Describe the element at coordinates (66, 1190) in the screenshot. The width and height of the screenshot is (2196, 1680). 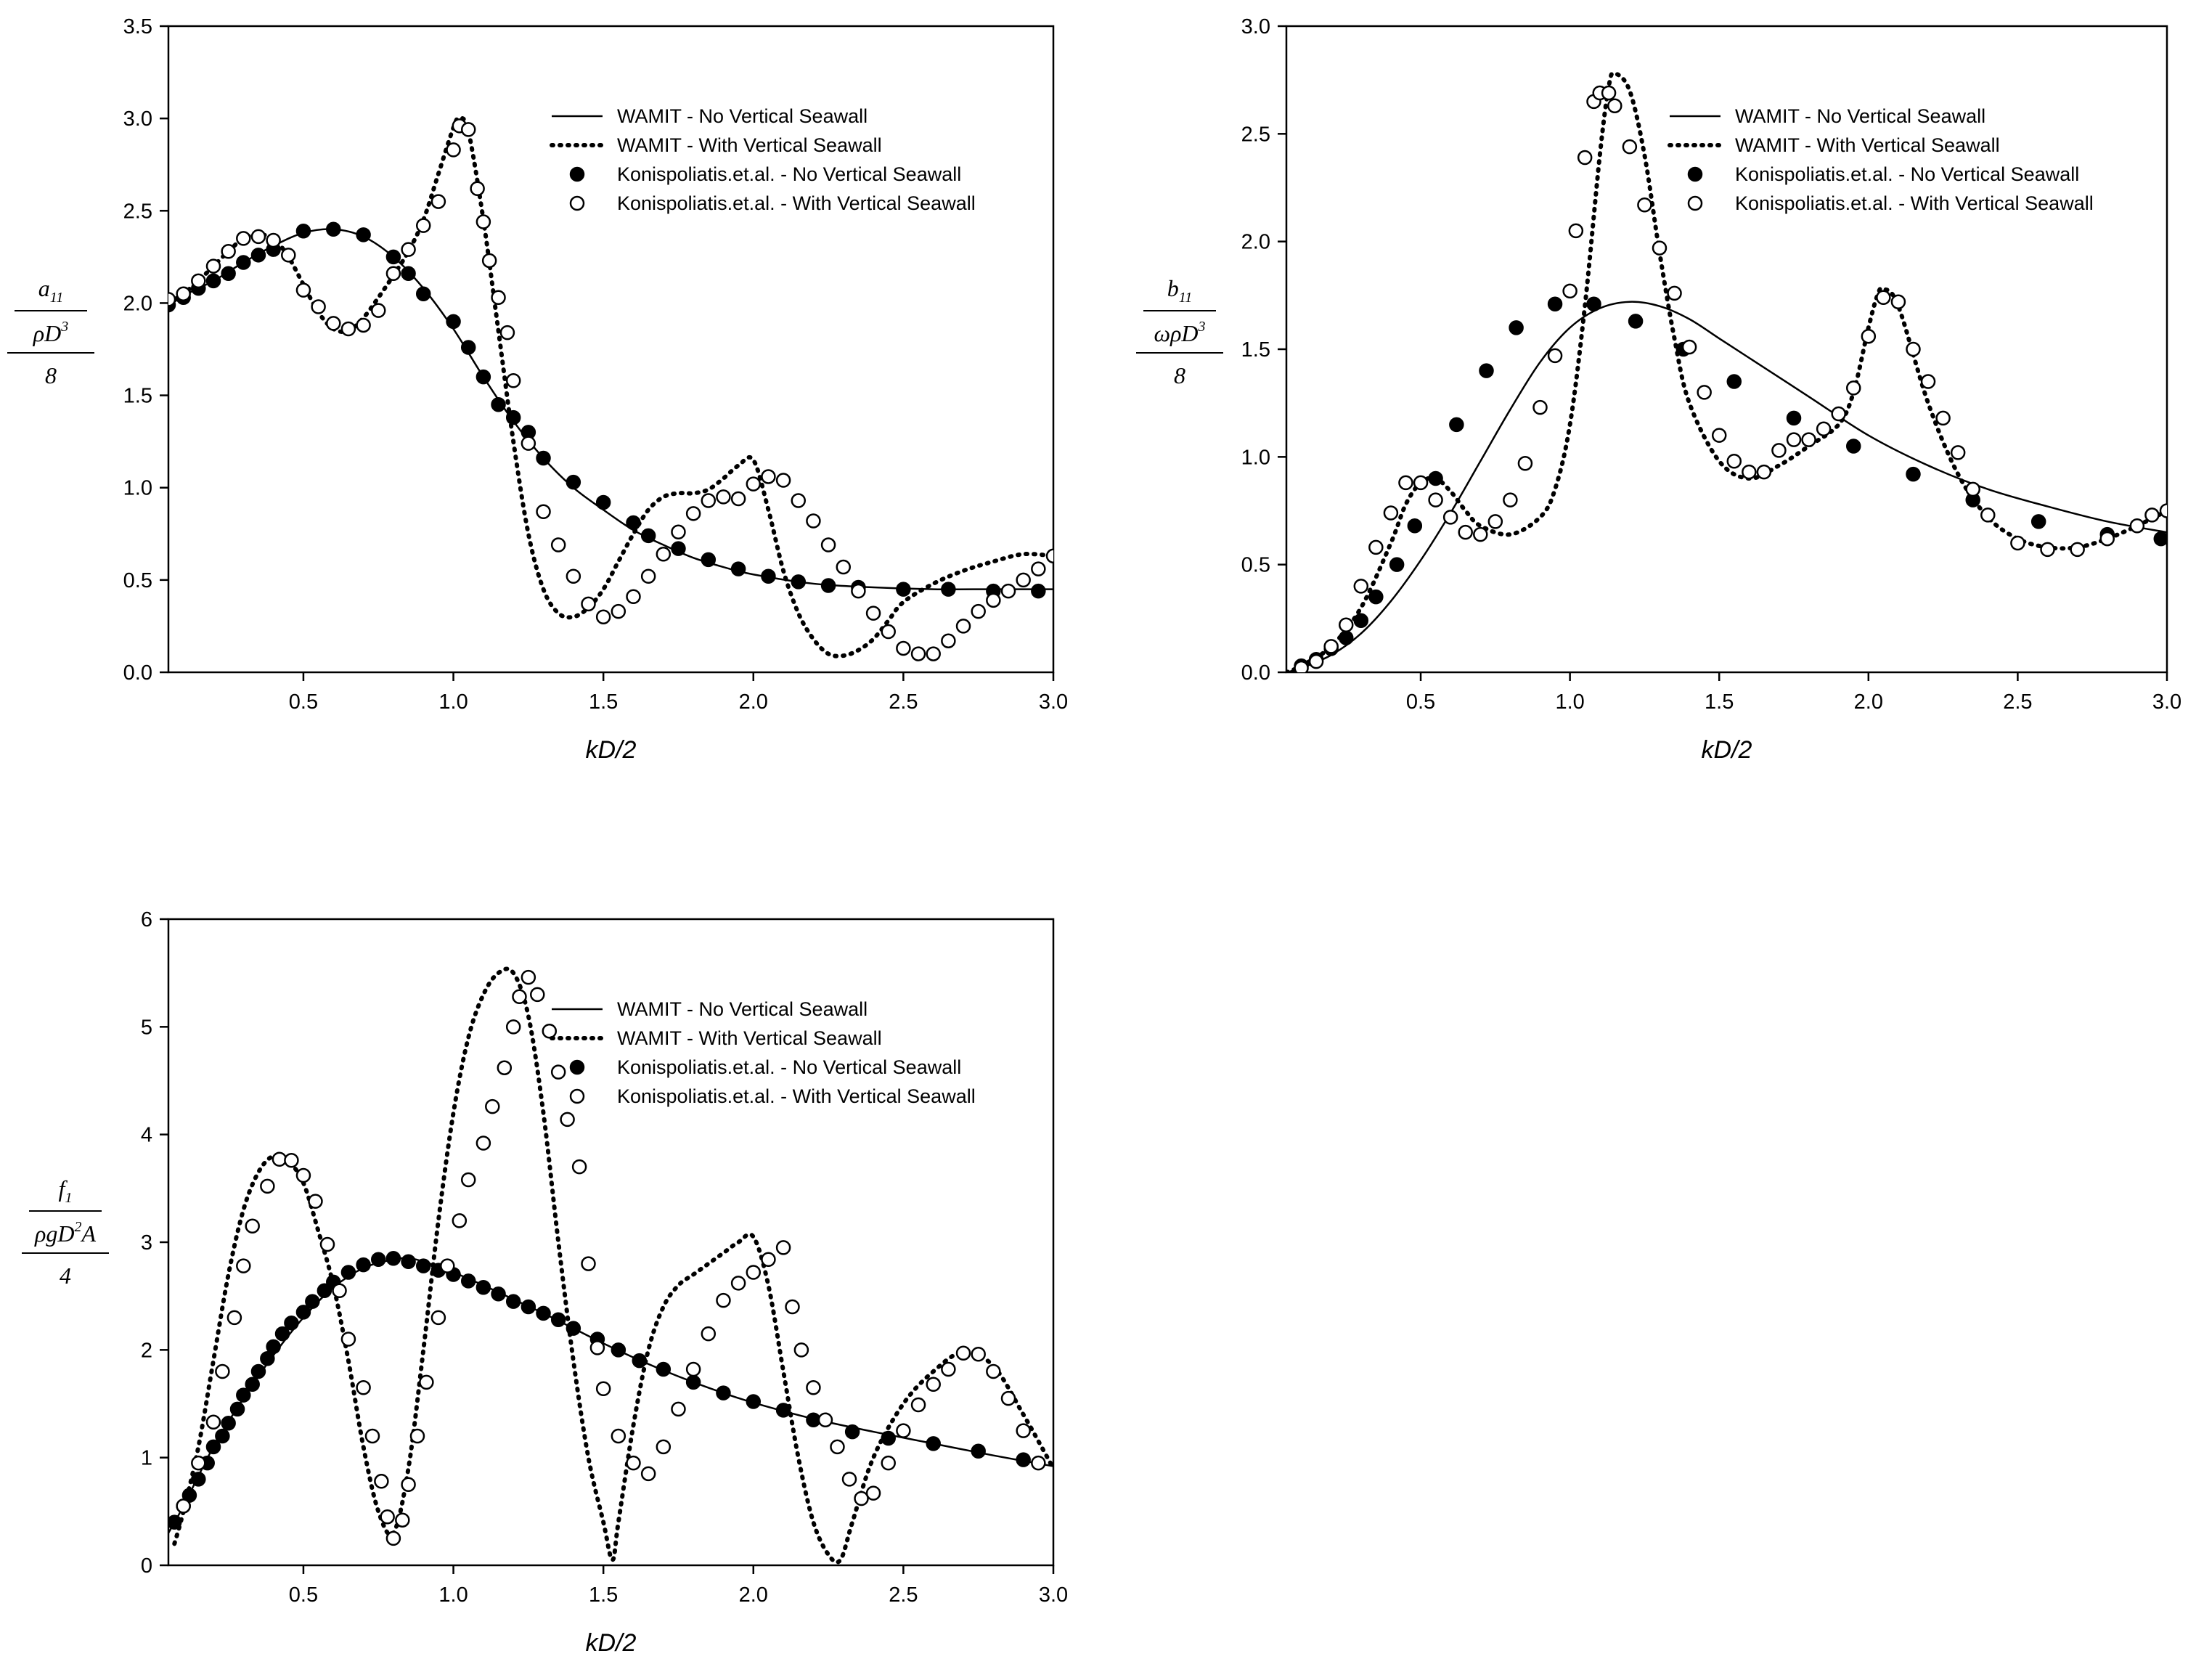
I see `y-label-numerator: f1` at that location.